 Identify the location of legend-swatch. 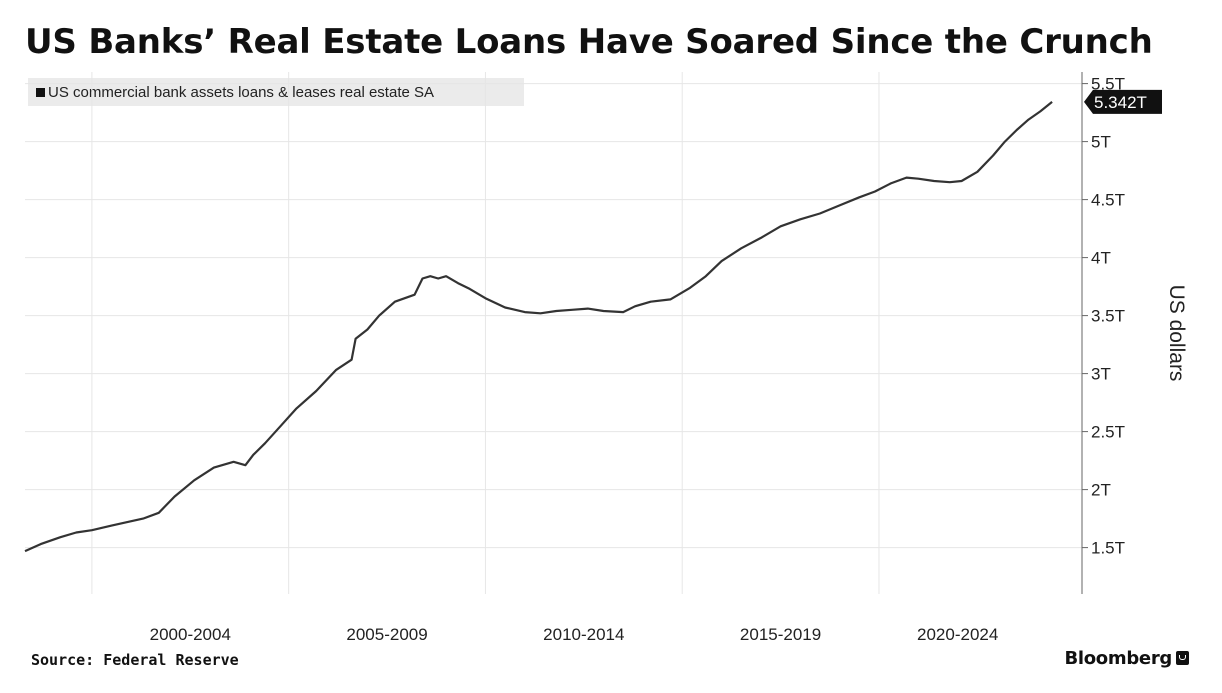
(40, 92).